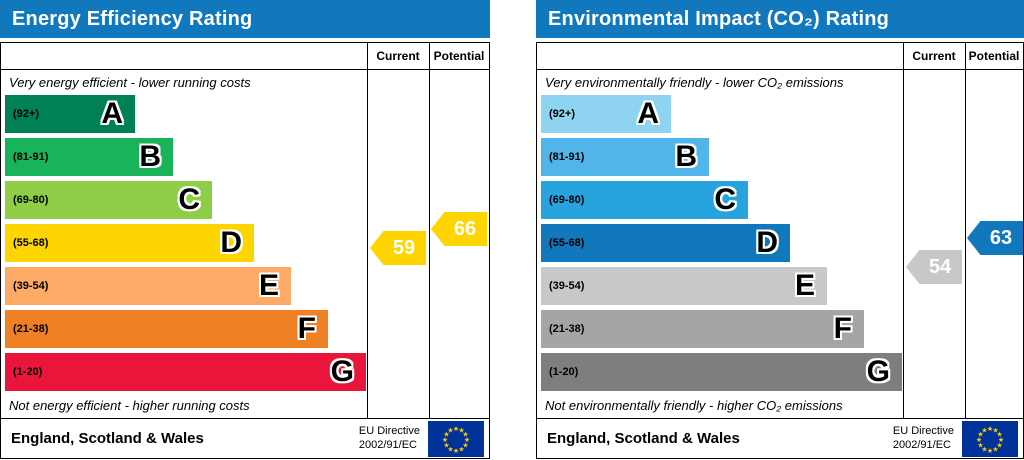 The height and width of the screenshot is (460, 1024). I want to click on band-row-b: (81-91) B, so click(186, 157).